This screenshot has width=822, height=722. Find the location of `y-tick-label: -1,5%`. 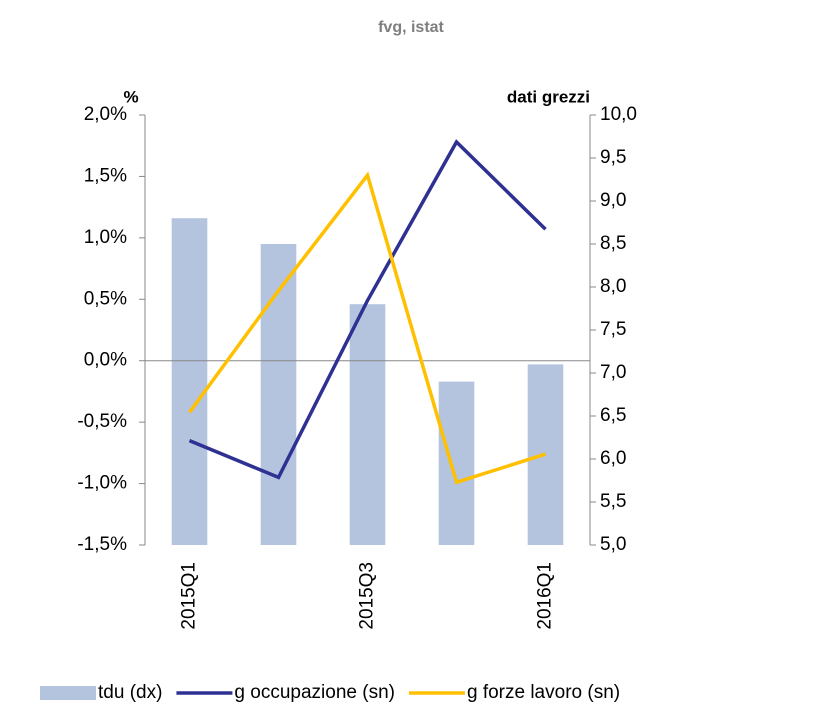

y-tick-label: -1,5% is located at coordinates (102, 544).